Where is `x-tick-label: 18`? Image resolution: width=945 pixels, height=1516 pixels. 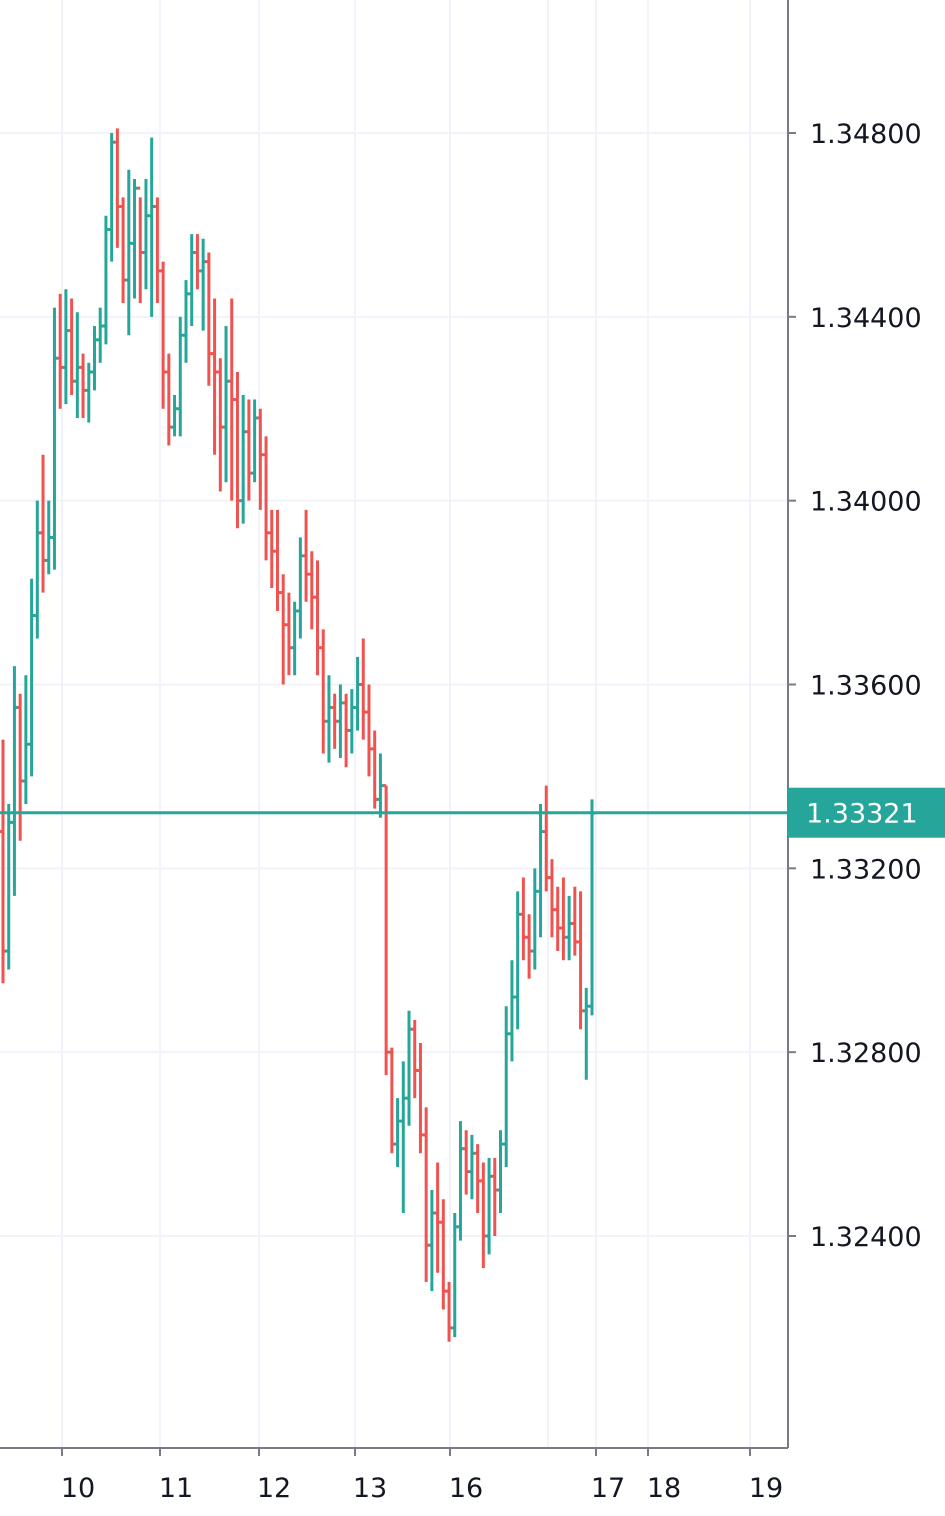
x-tick-label: 18 is located at coordinates (664, 1488).